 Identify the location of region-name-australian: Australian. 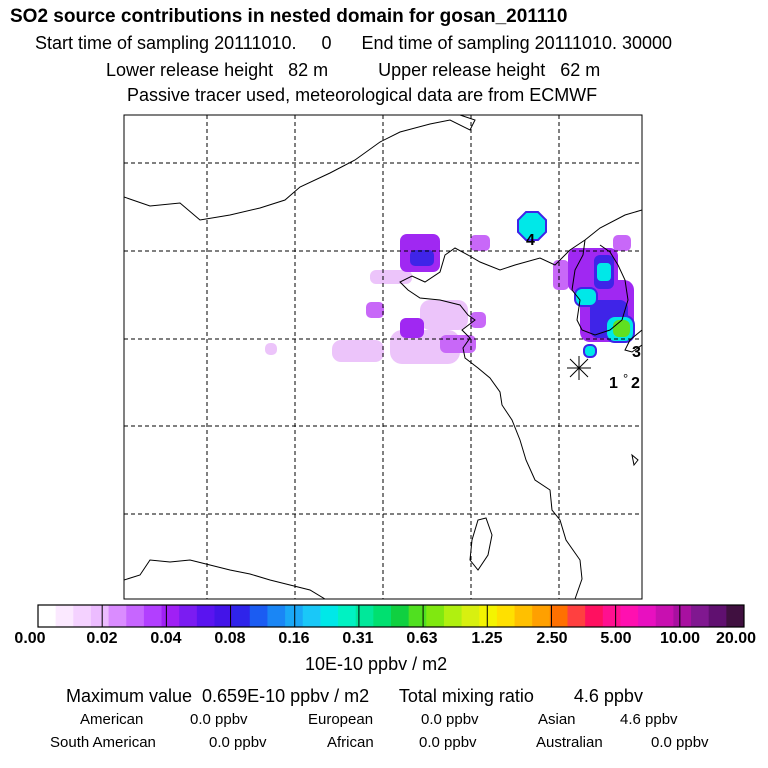
(569, 742).